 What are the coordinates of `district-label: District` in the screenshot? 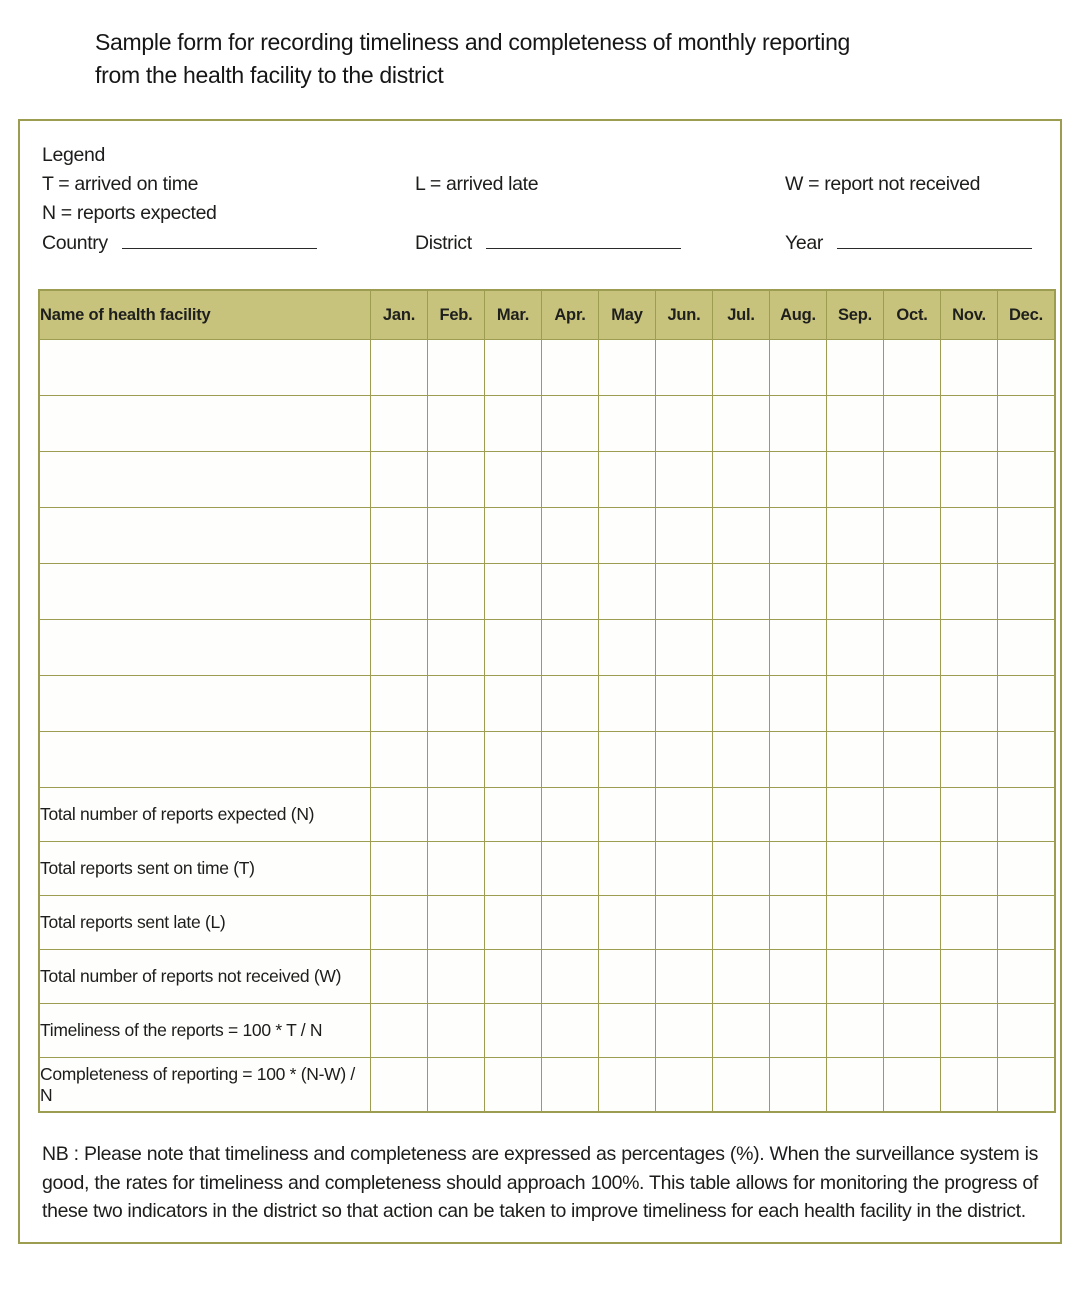 It's located at (443, 243).